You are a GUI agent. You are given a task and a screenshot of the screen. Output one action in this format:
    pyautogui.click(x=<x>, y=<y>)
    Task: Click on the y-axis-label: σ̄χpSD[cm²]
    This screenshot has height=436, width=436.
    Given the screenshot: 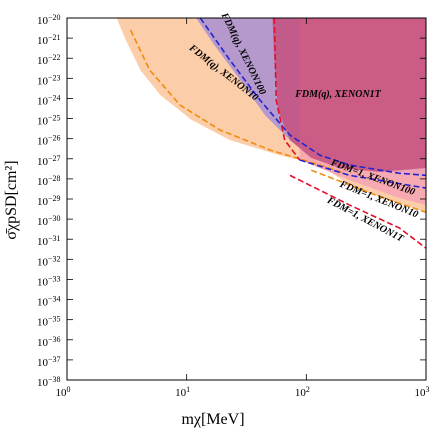 What is the action you would take?
    pyautogui.click(x=11, y=199)
    